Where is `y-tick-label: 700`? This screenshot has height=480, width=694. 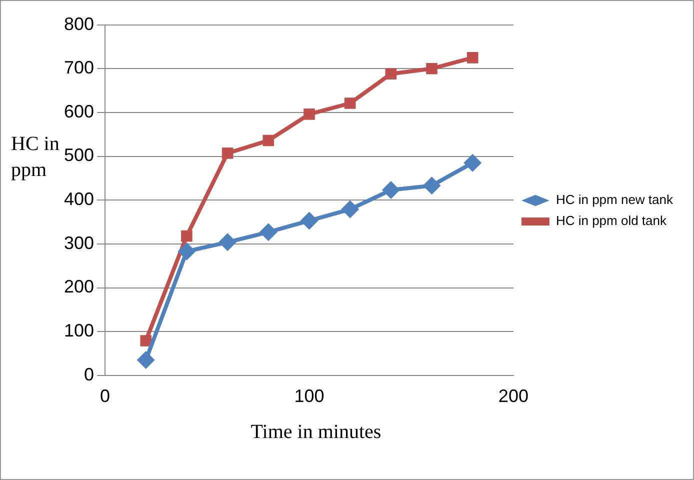
y-tick-label: 700 is located at coordinates (79, 68).